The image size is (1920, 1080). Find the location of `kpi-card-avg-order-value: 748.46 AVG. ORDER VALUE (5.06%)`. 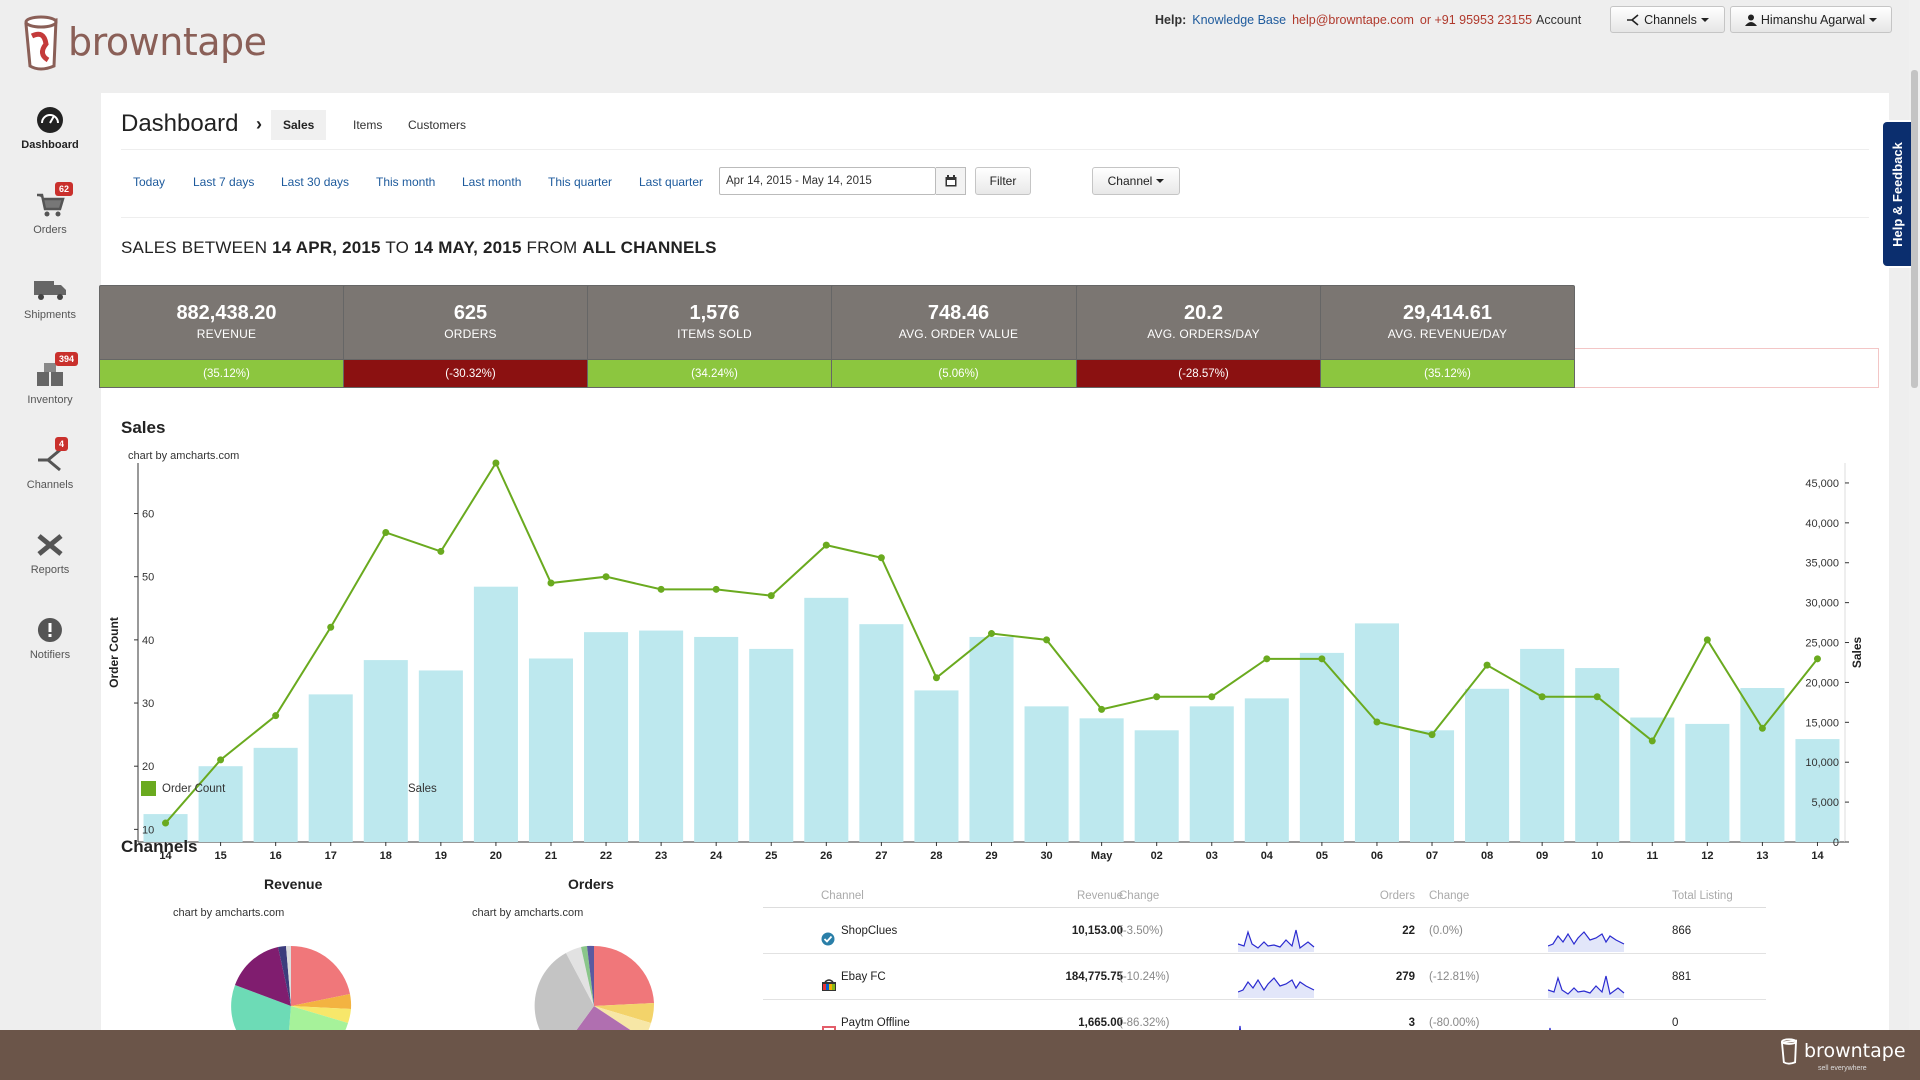

kpi-card-avg-order-value: 748.46 AVG. ORDER VALUE (5.06%) is located at coordinates (958, 337).